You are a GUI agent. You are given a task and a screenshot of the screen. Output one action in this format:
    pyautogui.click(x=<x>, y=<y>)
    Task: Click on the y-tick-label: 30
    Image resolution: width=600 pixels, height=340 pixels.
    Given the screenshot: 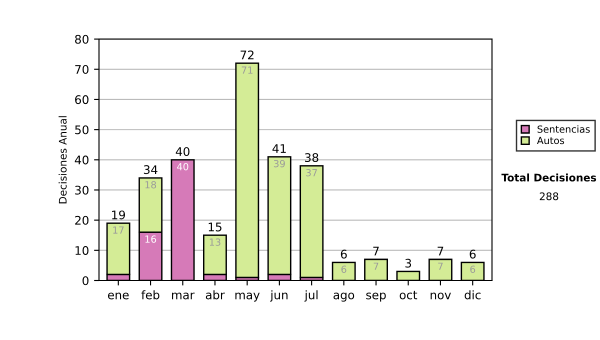 What is the action you would take?
    pyautogui.click(x=81, y=190)
    